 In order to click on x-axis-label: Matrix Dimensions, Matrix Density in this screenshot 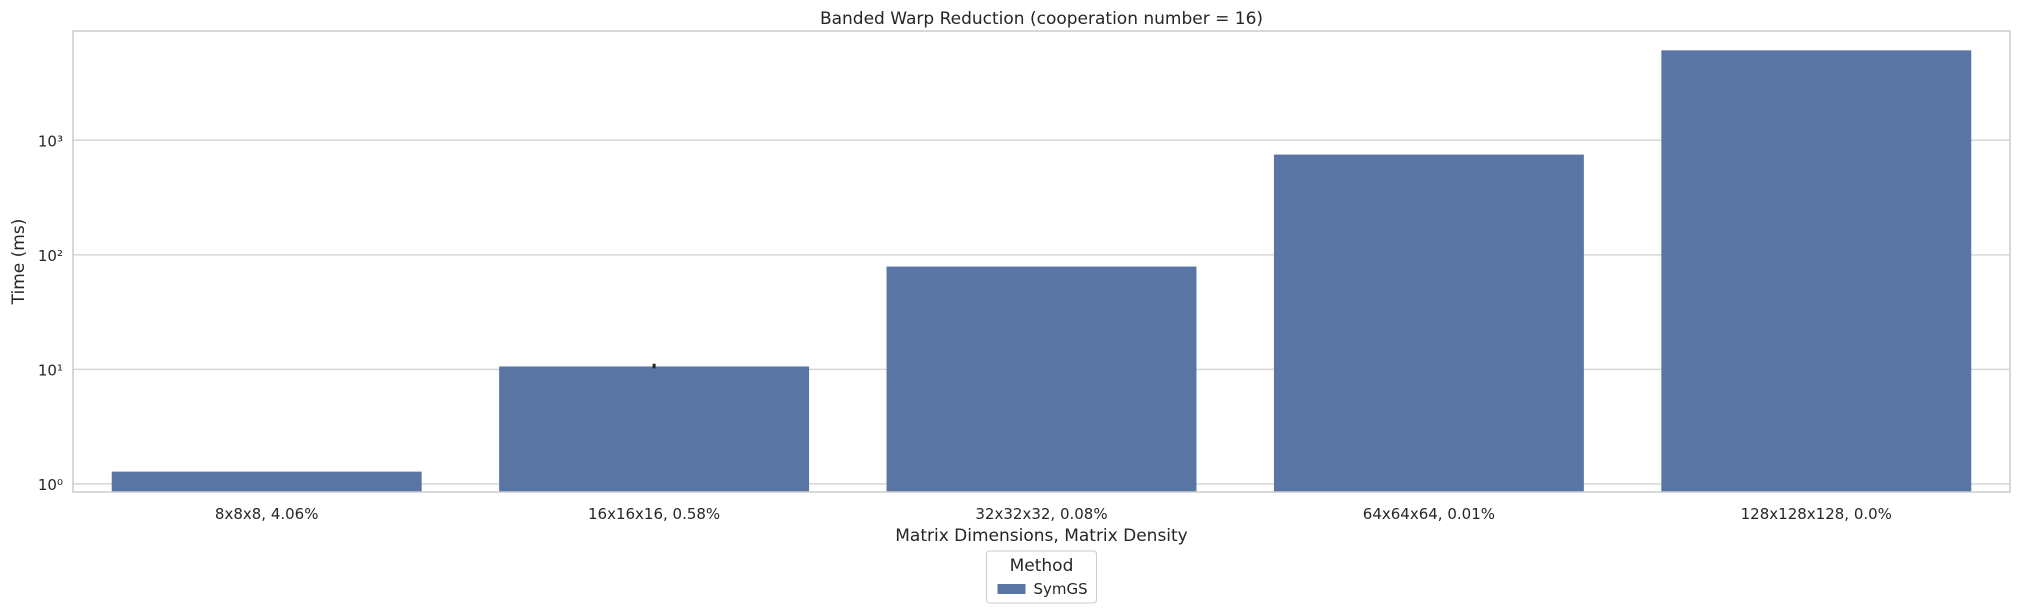, I will do `click(1041, 536)`.